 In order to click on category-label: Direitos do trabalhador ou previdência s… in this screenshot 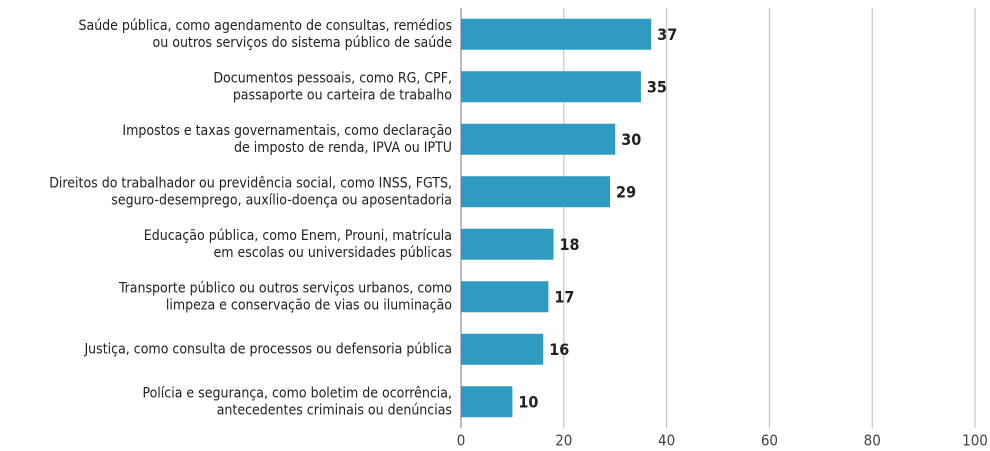, I will do `click(250, 183)`.